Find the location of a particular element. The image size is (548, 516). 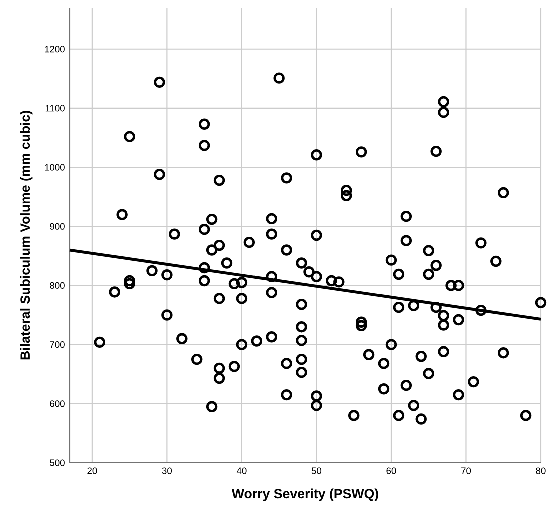

x-tick-label: 30 is located at coordinates (167, 471).